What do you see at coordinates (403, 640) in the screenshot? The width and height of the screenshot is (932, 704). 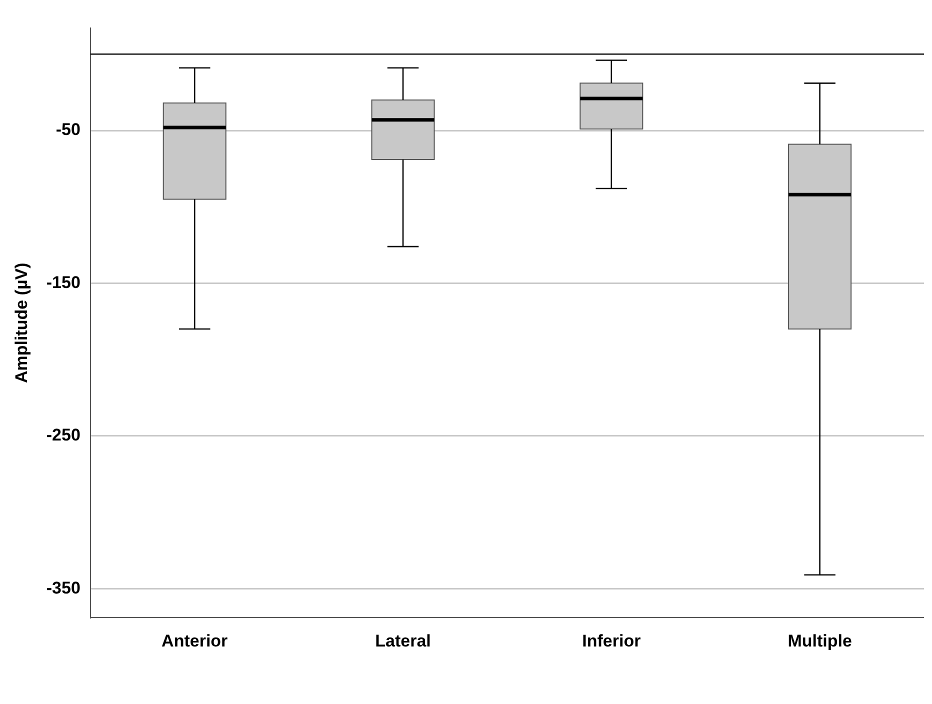 I see `x-tick-label: Lateral` at bounding box center [403, 640].